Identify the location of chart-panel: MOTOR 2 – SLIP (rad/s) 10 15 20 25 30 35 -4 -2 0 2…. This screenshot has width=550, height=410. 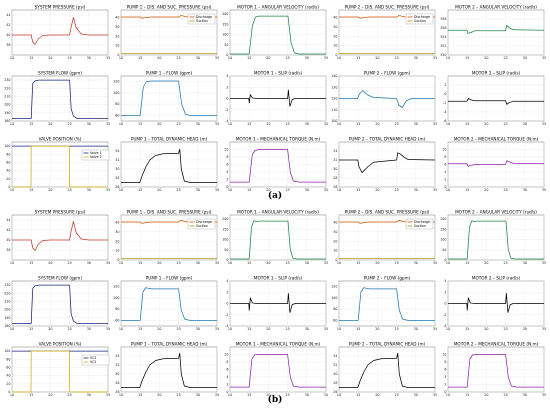
(494, 304).